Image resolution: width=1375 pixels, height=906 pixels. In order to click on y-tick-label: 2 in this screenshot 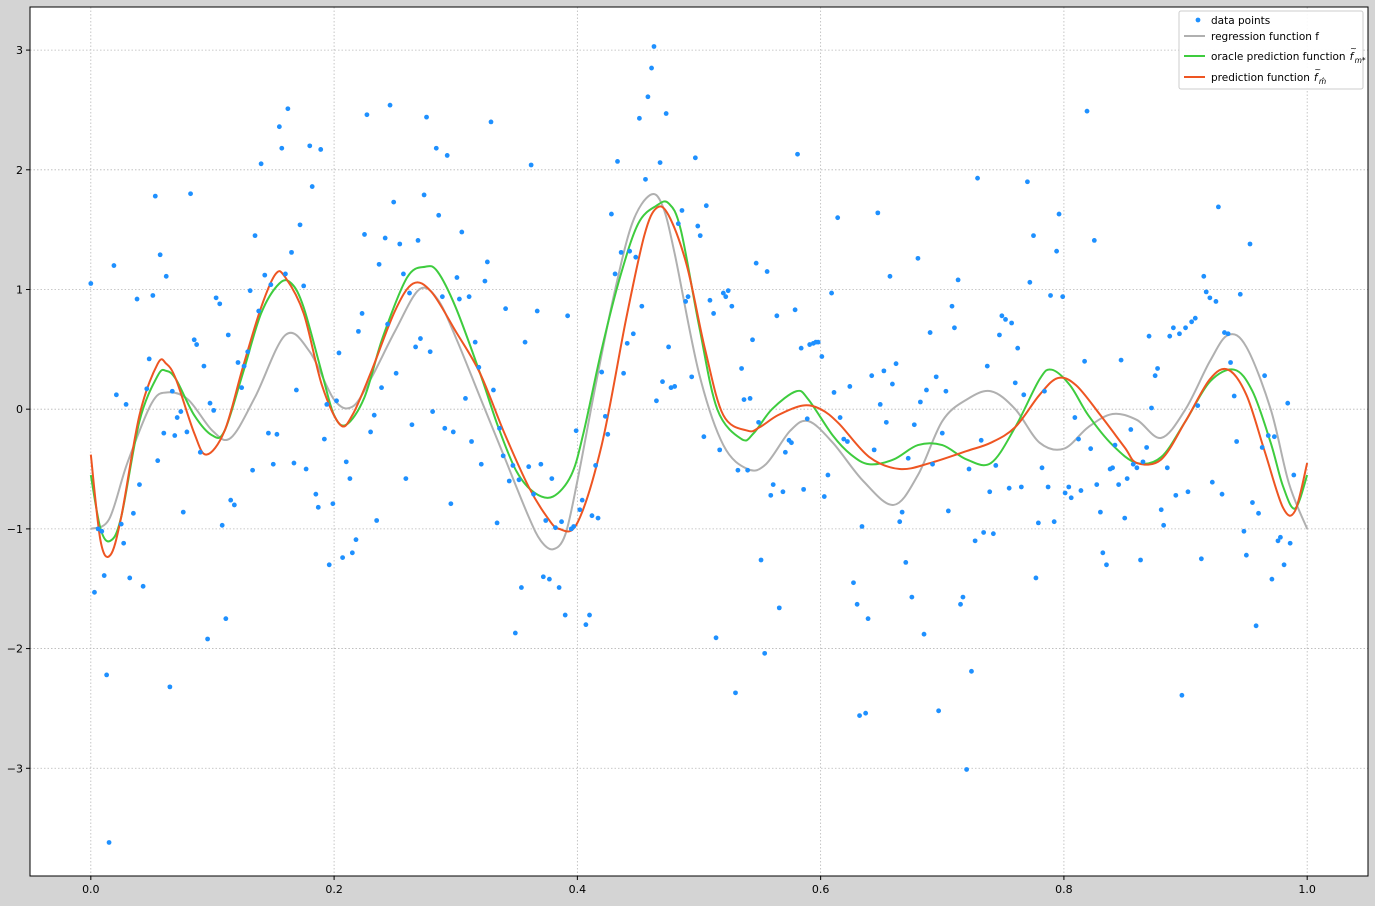, I will do `click(19, 170)`.